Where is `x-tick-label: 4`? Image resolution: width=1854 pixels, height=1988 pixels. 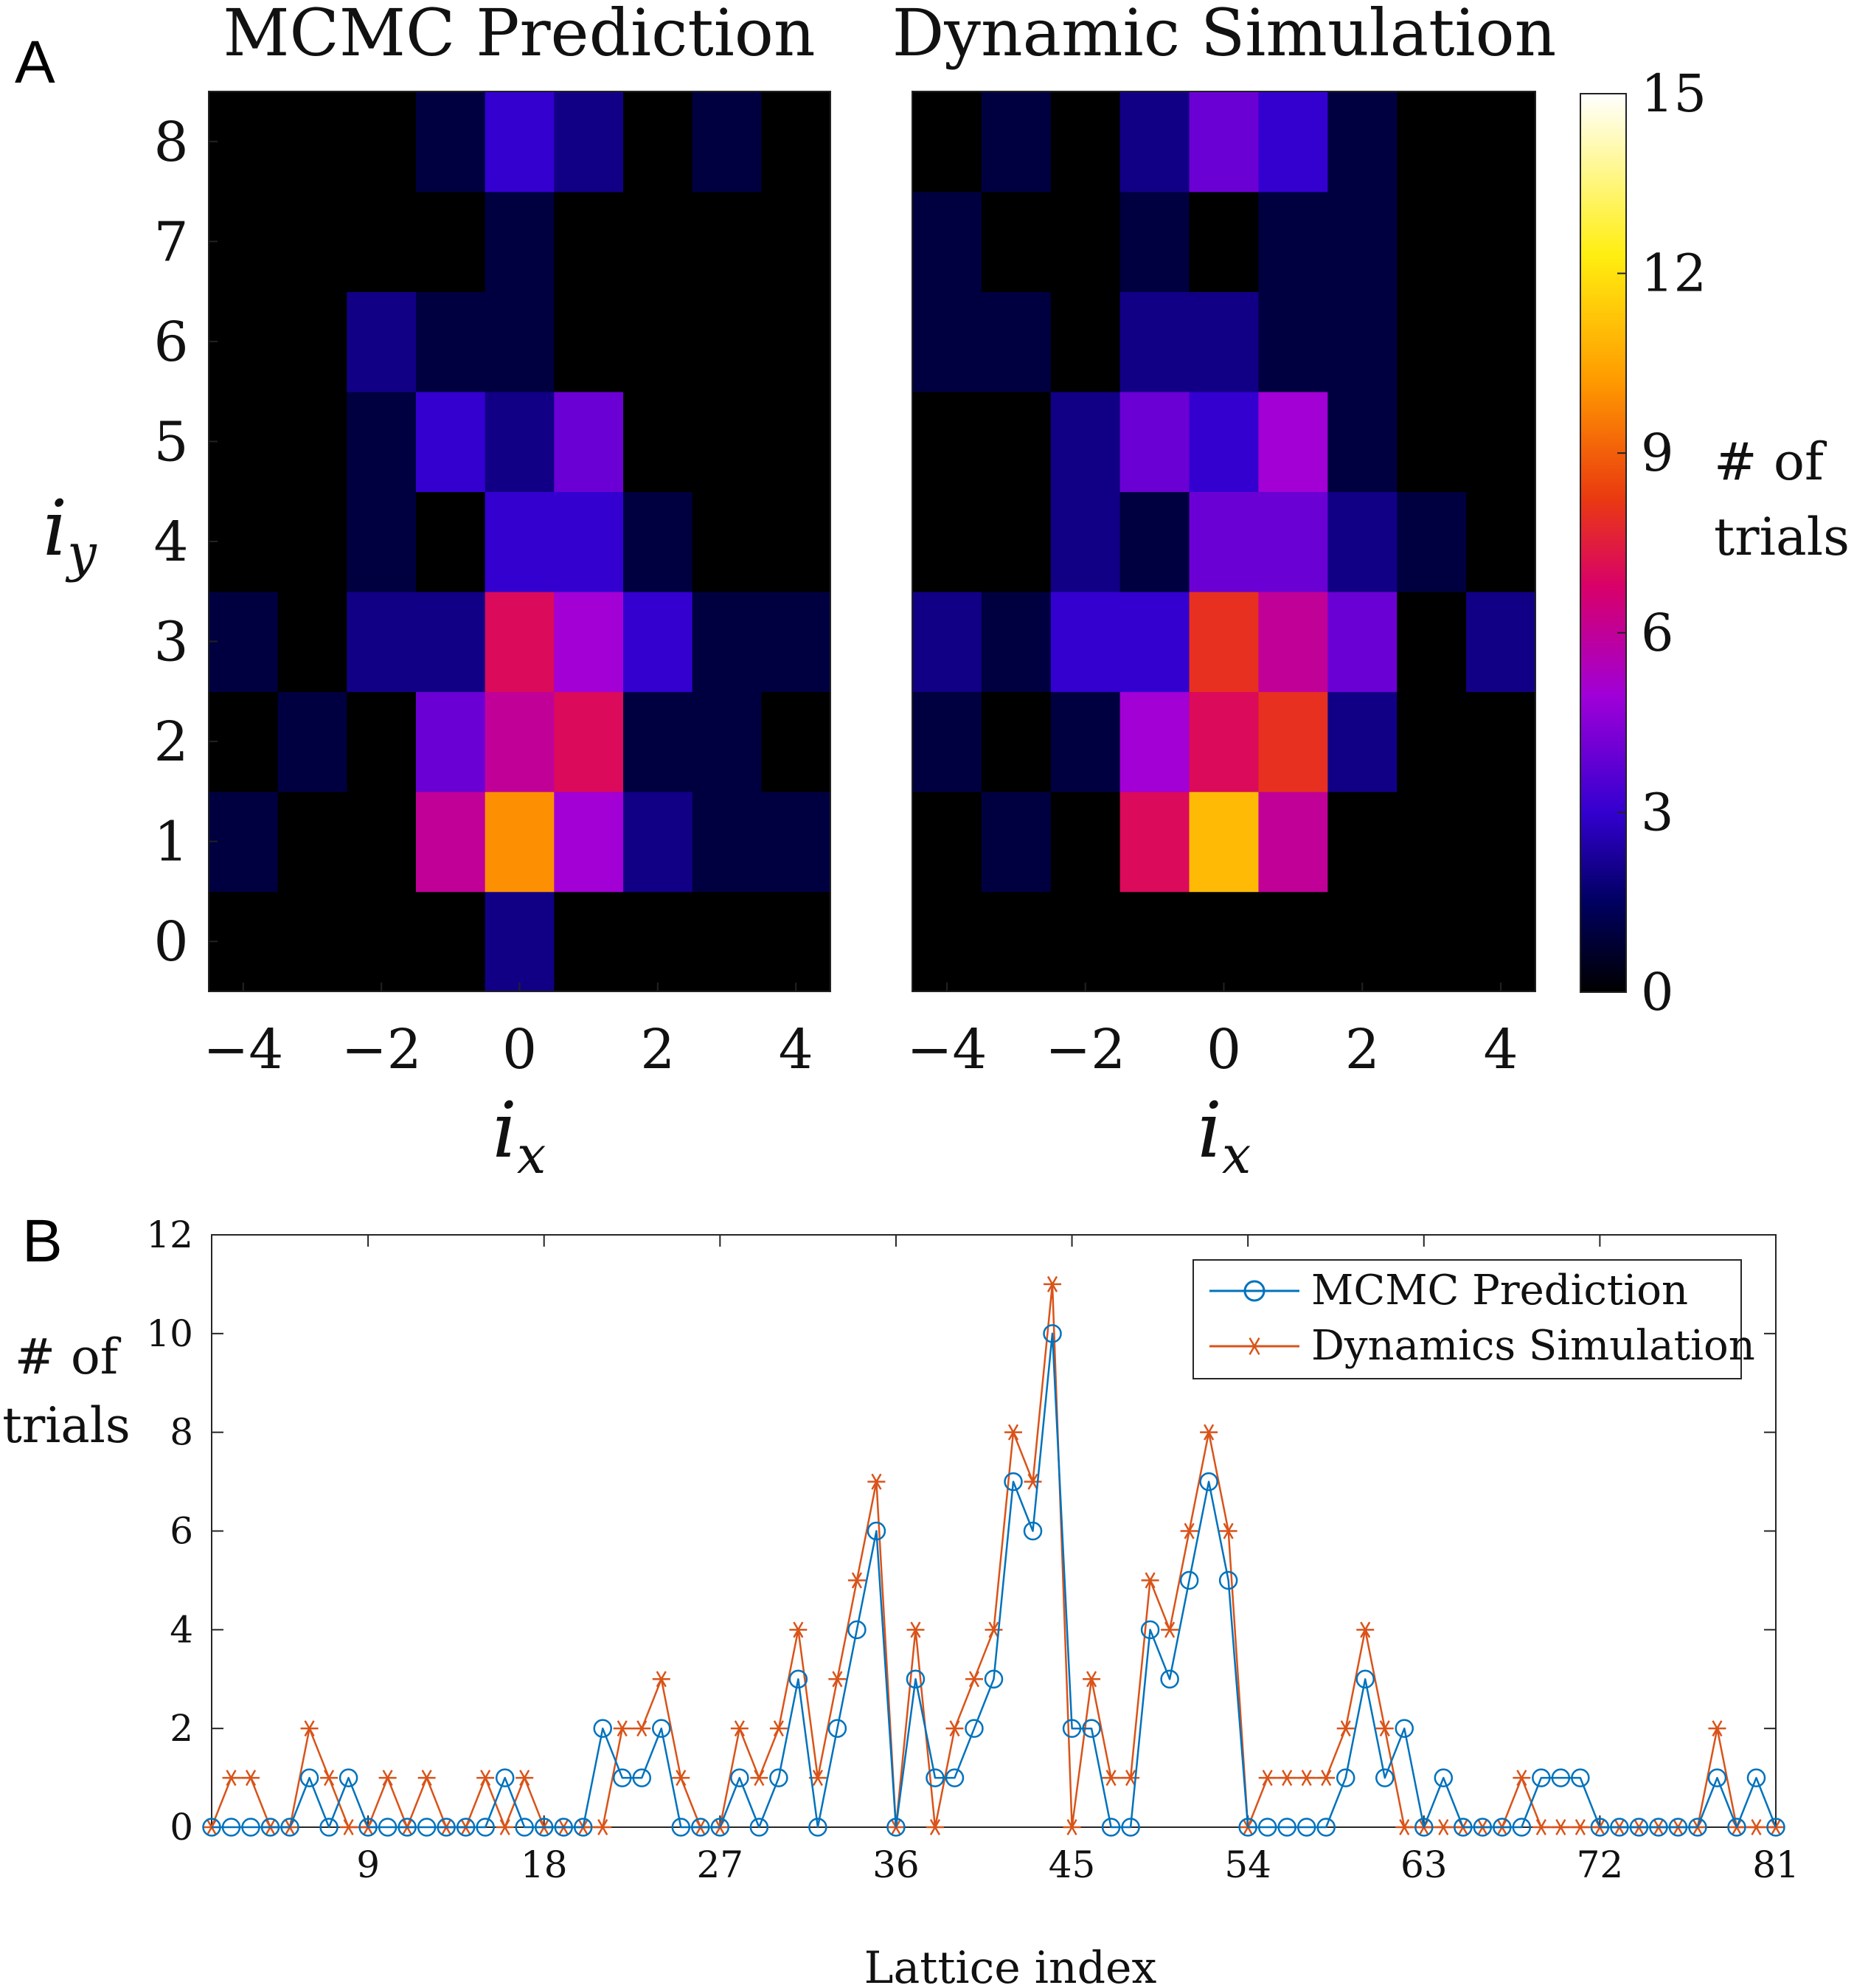 x-tick-label: 4 is located at coordinates (796, 1050).